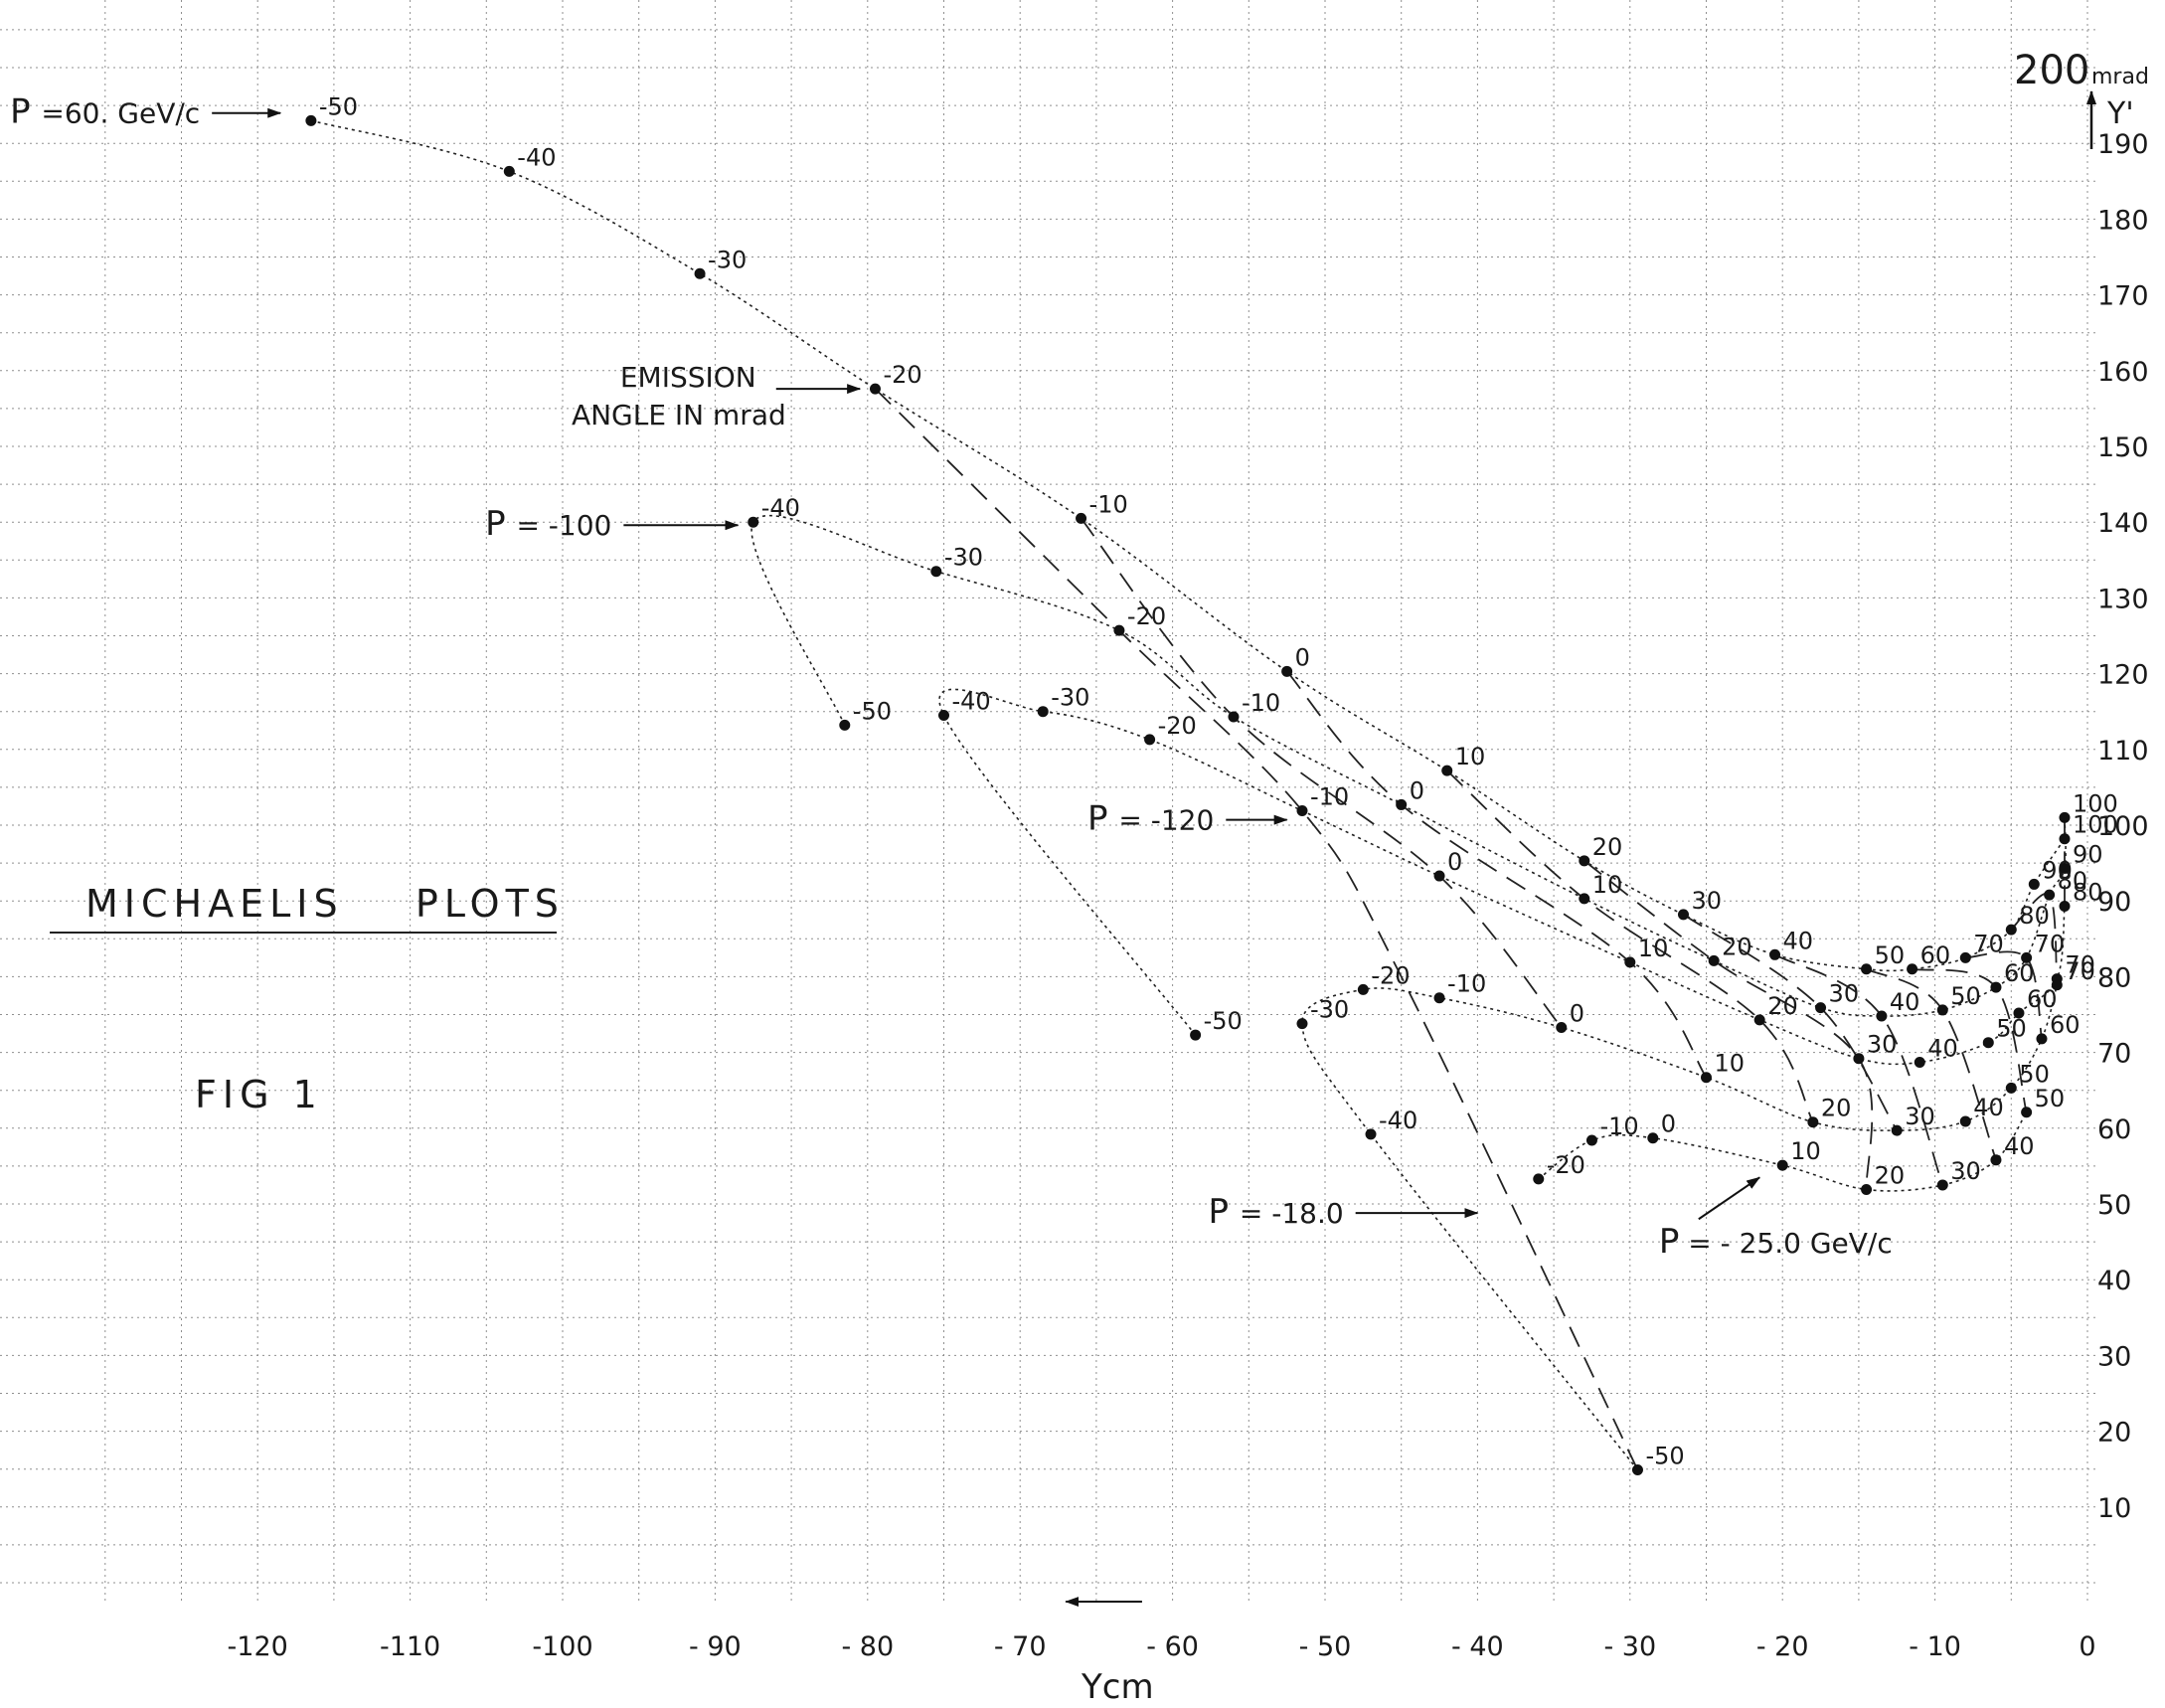  What do you see at coordinates (2123, 523) in the screenshot?
I see `y-tick-label: 140` at bounding box center [2123, 523].